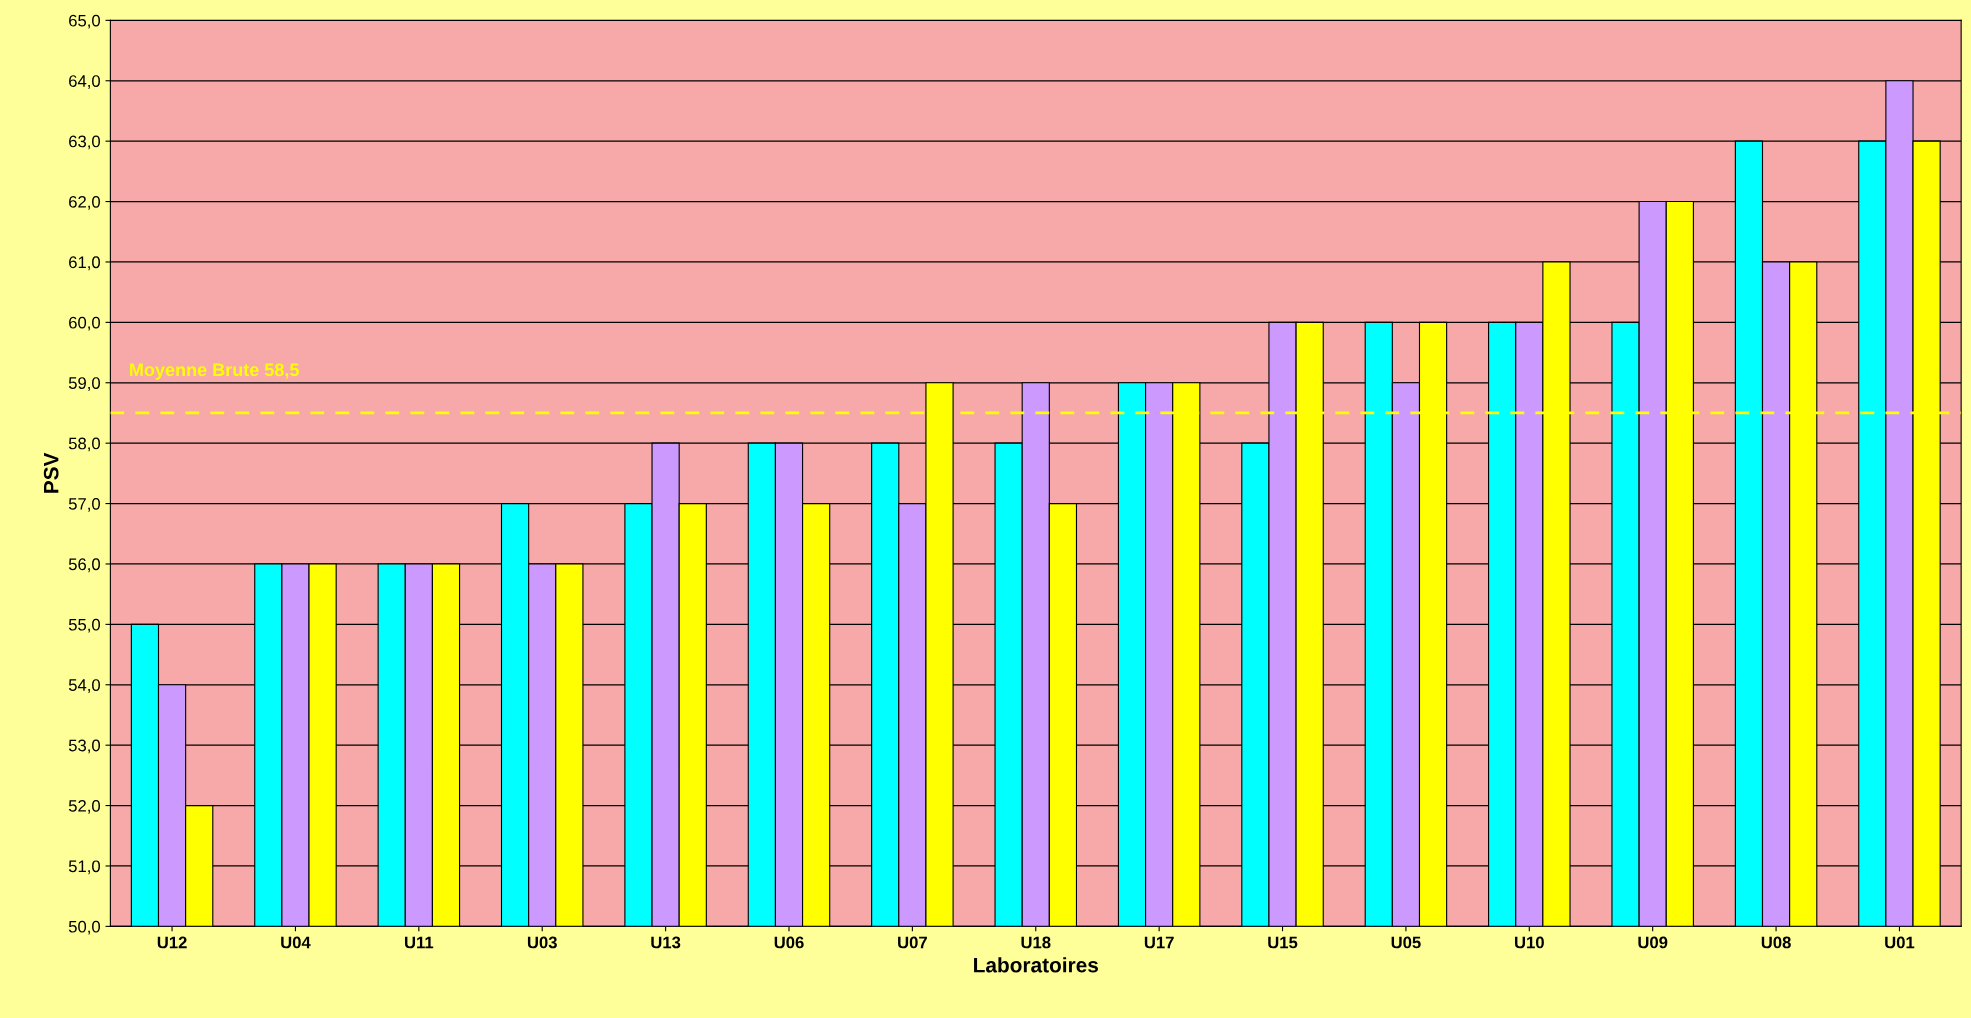  Describe the element at coordinates (84, 444) in the screenshot. I see `y-tick-label: 58,0` at that location.